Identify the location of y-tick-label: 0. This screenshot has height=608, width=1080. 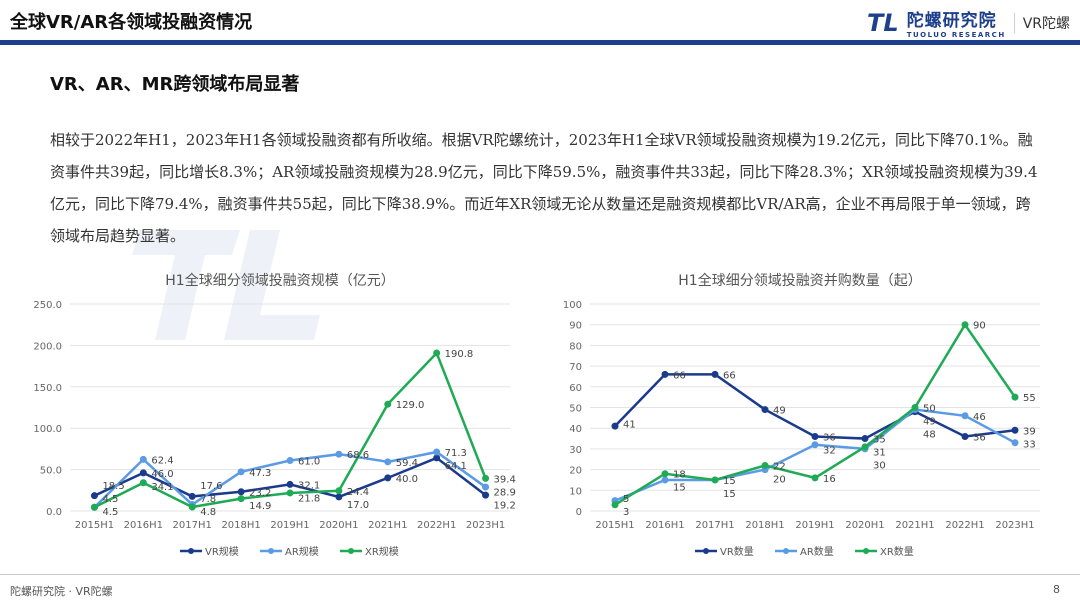
(579, 512).